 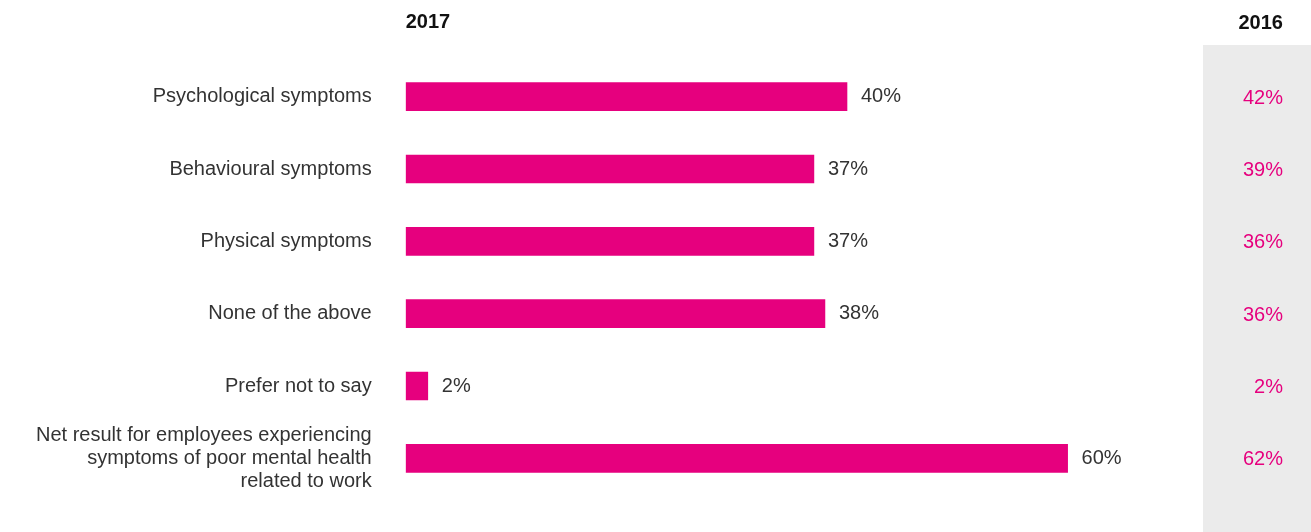 What do you see at coordinates (1262, 96) in the screenshot?
I see `text: 42%` at bounding box center [1262, 96].